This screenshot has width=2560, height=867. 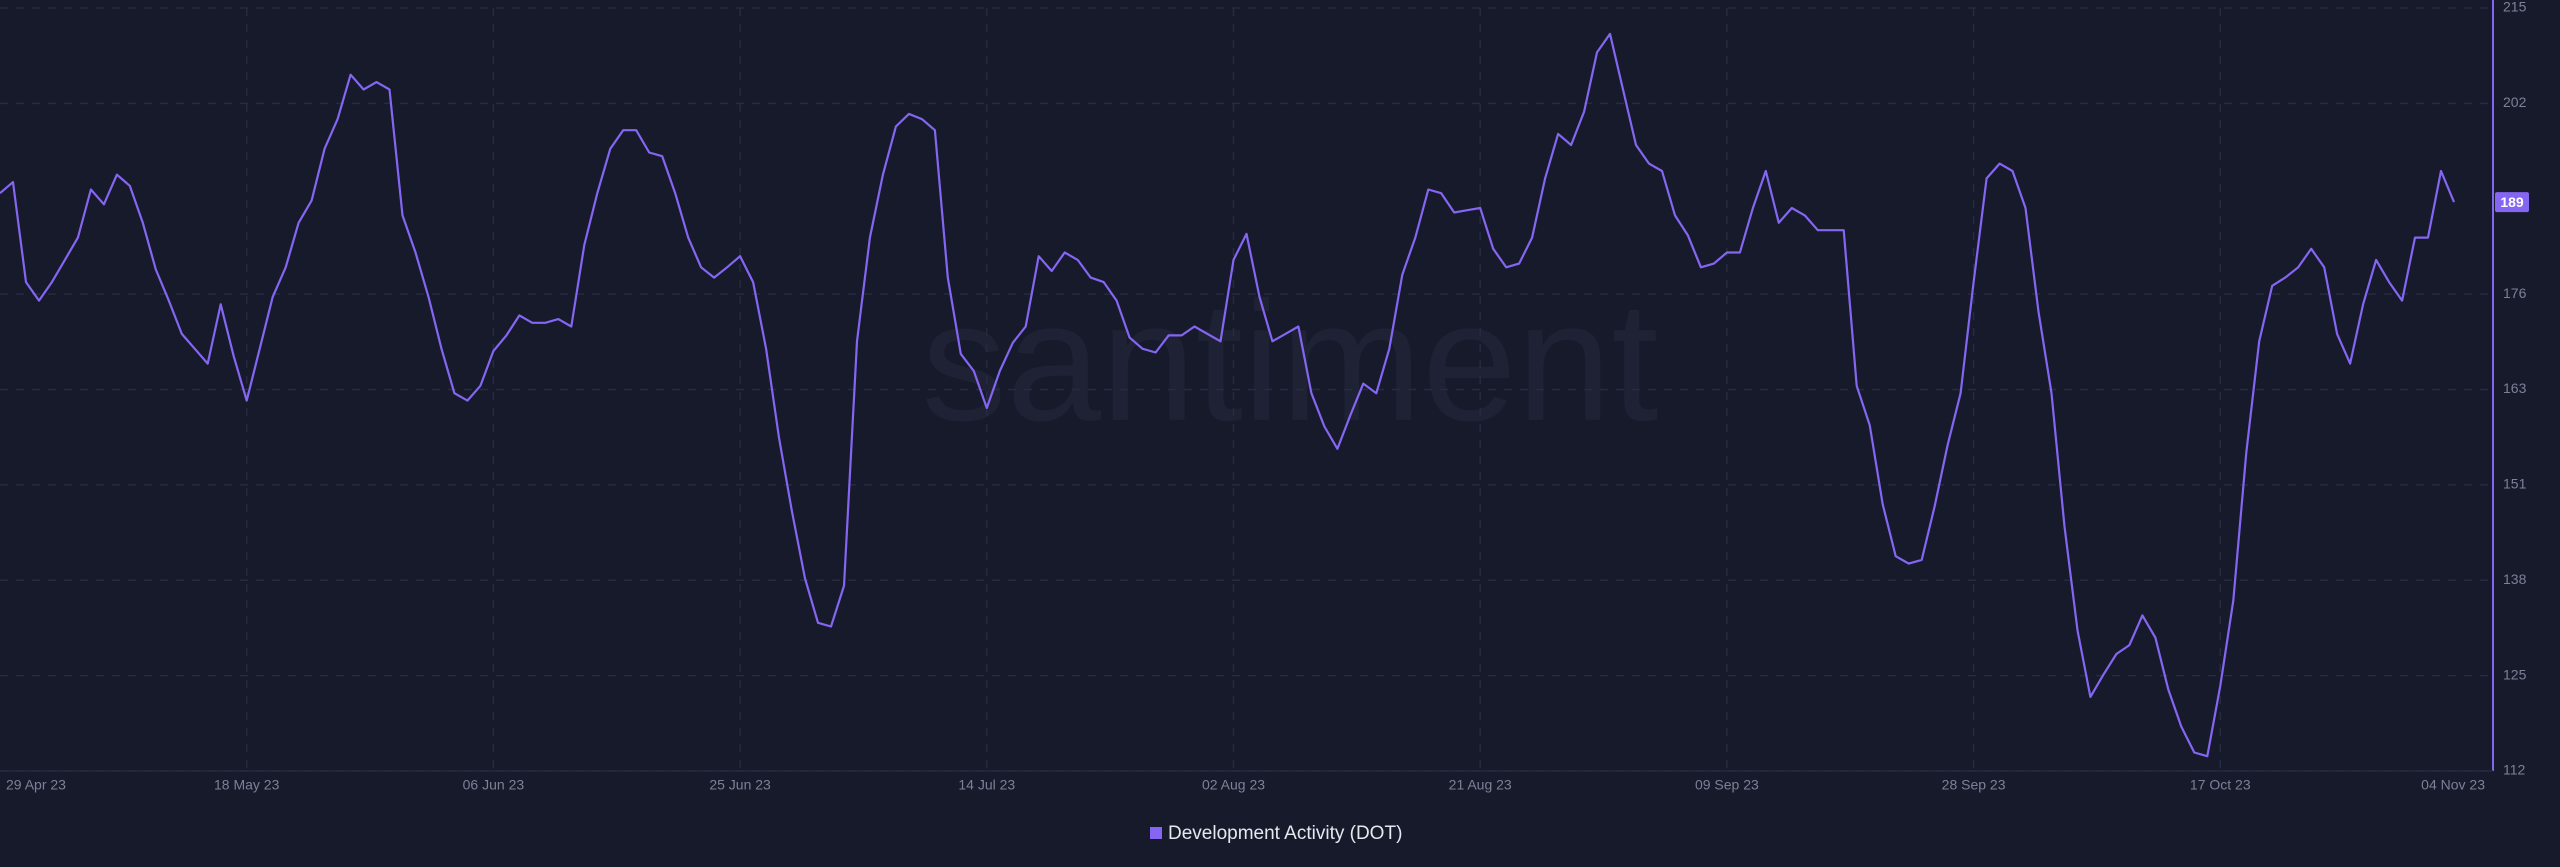 What do you see at coordinates (1156, 833) in the screenshot?
I see `legend-swatch` at bounding box center [1156, 833].